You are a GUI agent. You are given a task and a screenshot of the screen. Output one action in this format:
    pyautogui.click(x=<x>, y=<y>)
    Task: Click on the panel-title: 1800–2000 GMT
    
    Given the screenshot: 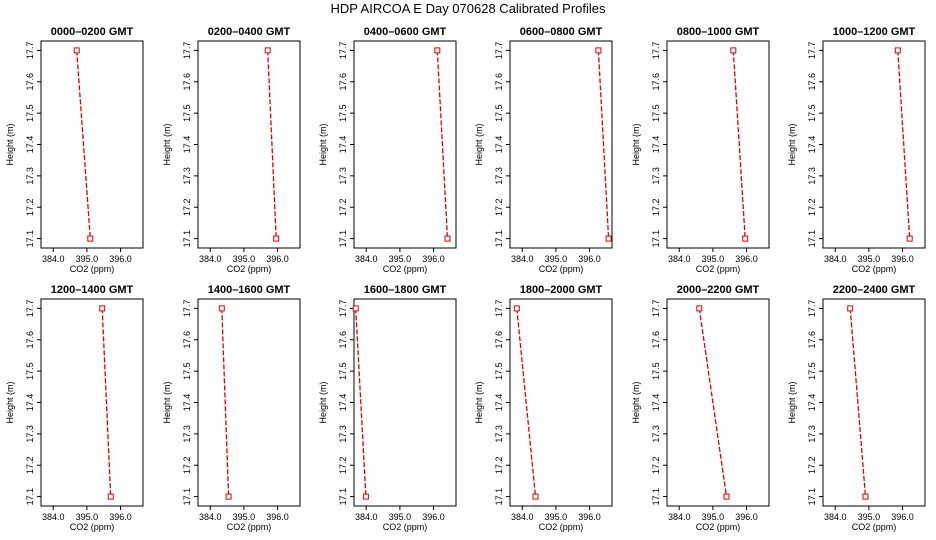 What is the action you would take?
    pyautogui.click(x=561, y=290)
    